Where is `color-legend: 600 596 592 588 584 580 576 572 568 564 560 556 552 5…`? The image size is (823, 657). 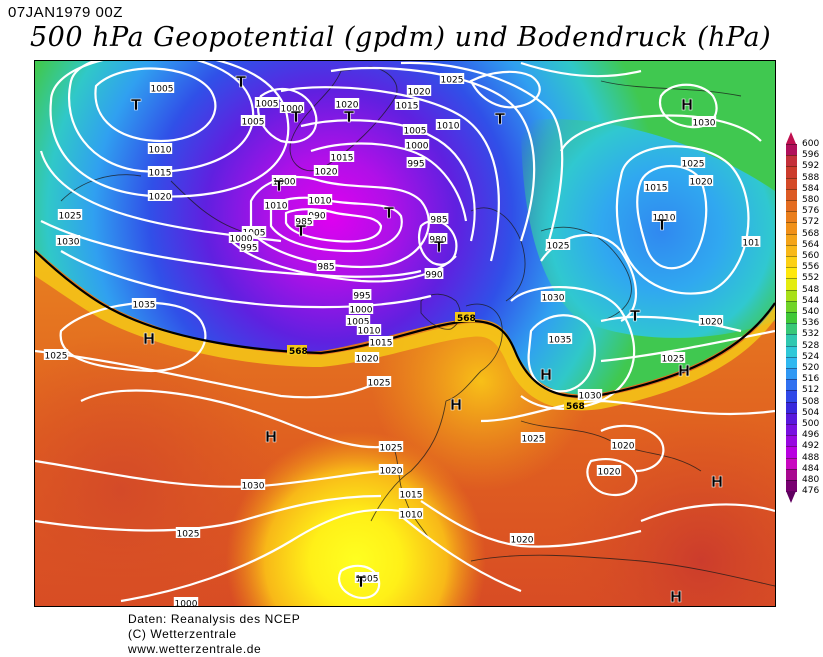 color-legend: 600 596 592 588 584 580 576 572 568 564 560 556 552 5… is located at coordinates (804, 329).